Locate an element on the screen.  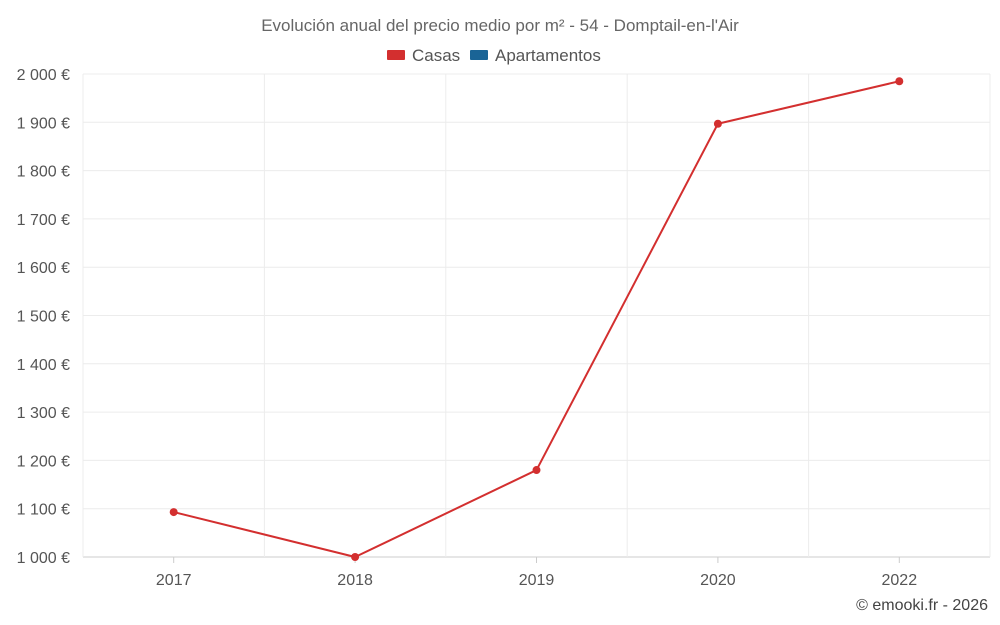
legend-label: Casas is located at coordinates (436, 55).